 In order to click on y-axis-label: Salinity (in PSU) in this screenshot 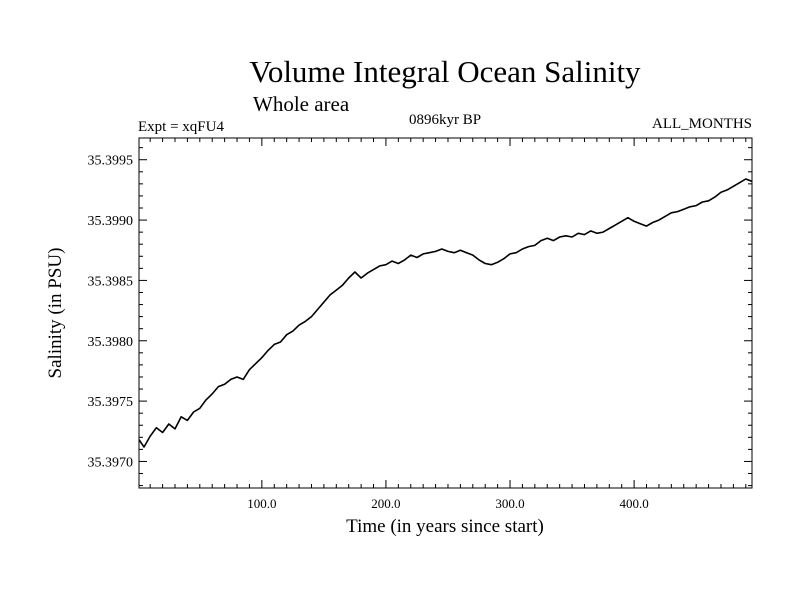, I will do `click(55, 313)`.